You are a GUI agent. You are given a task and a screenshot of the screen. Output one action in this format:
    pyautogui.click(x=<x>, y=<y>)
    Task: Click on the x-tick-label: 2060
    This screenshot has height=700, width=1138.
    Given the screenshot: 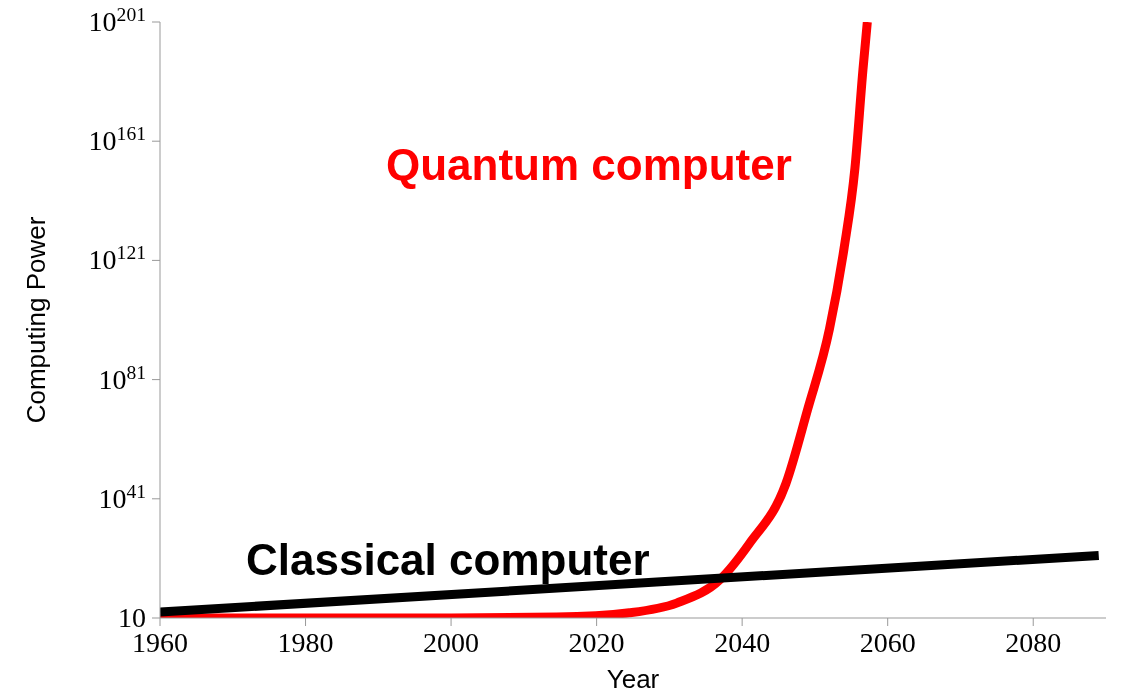 What is the action you would take?
    pyautogui.click(x=887, y=642)
    